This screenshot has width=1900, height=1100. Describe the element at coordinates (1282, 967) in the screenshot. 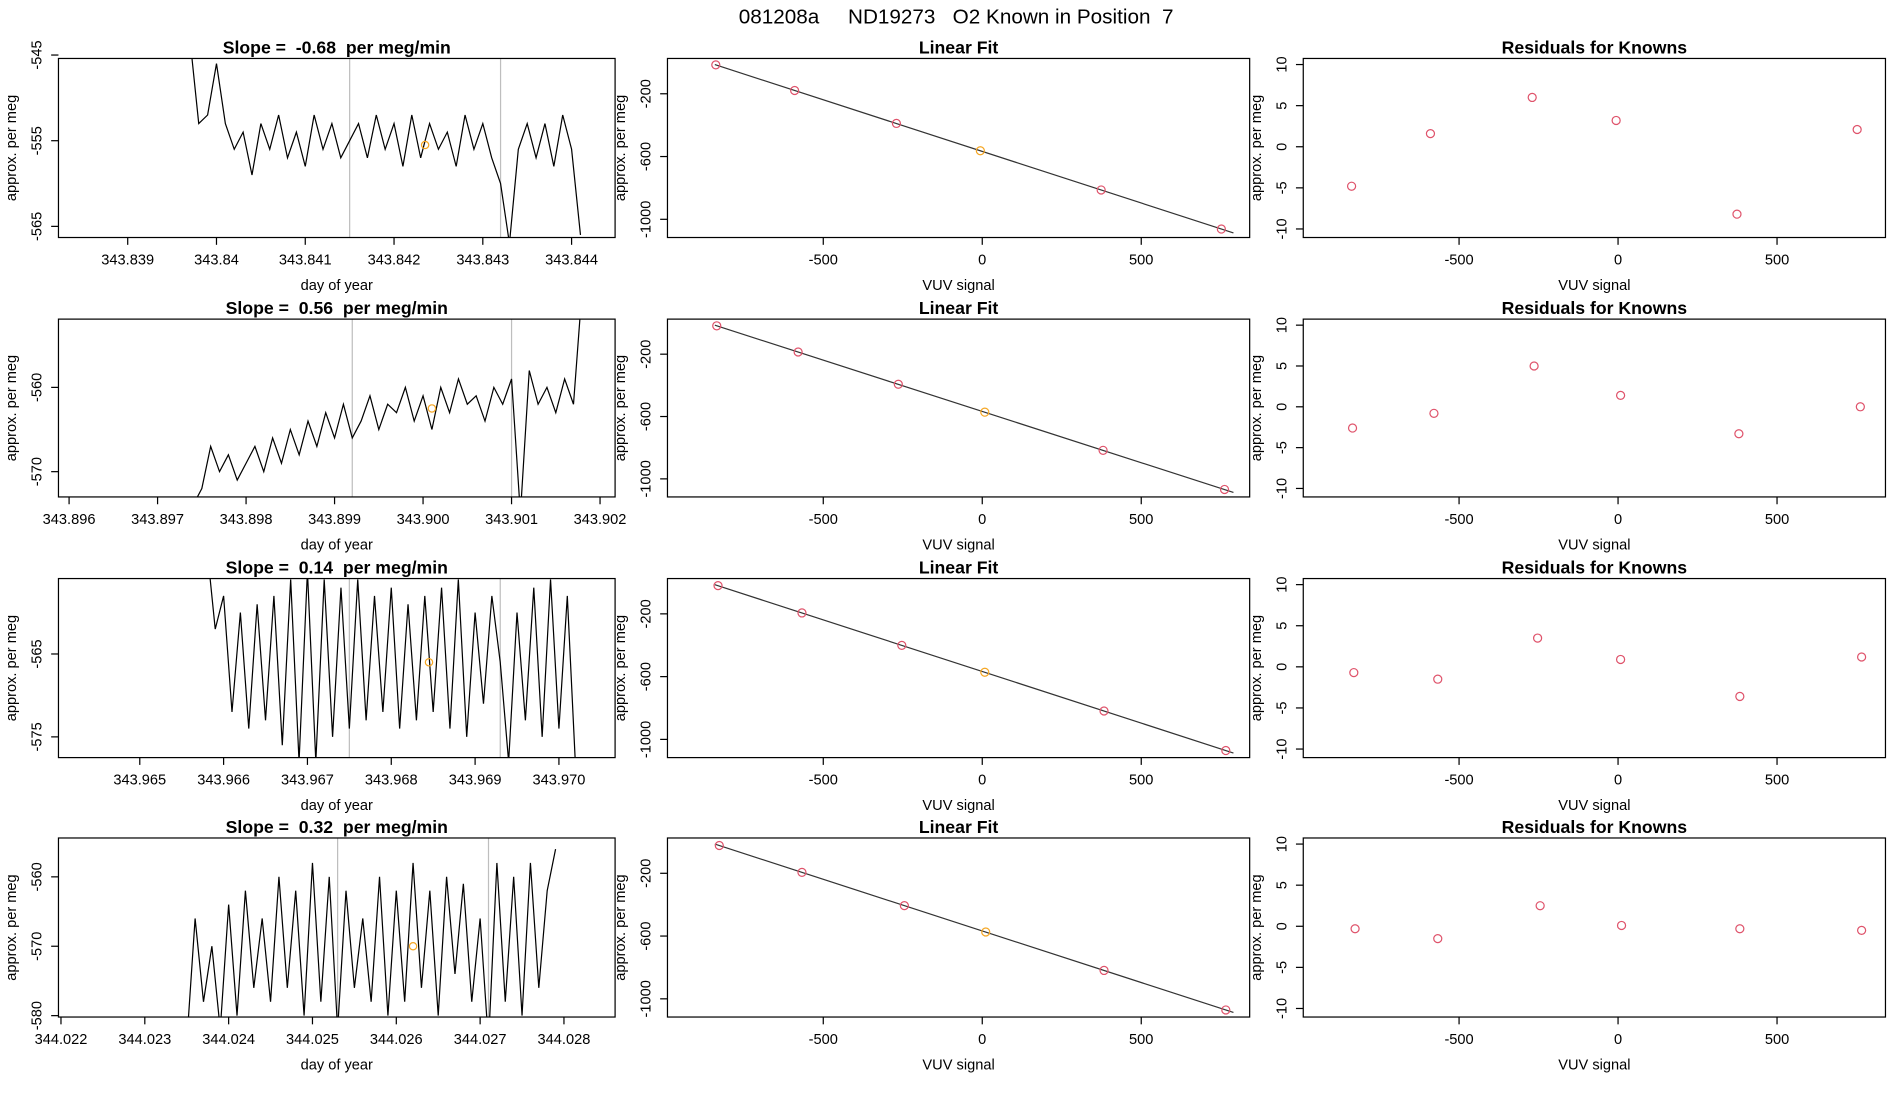

I see `y-tick-label: -5` at that location.